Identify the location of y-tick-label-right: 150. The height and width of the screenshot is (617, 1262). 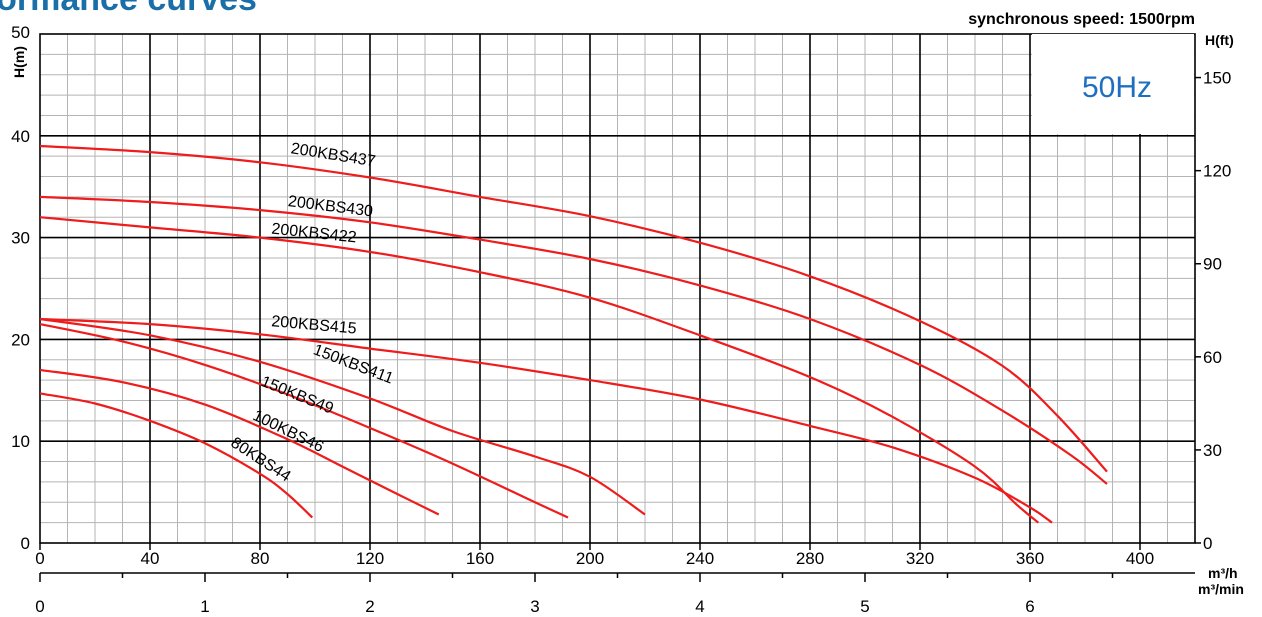
(1217, 78).